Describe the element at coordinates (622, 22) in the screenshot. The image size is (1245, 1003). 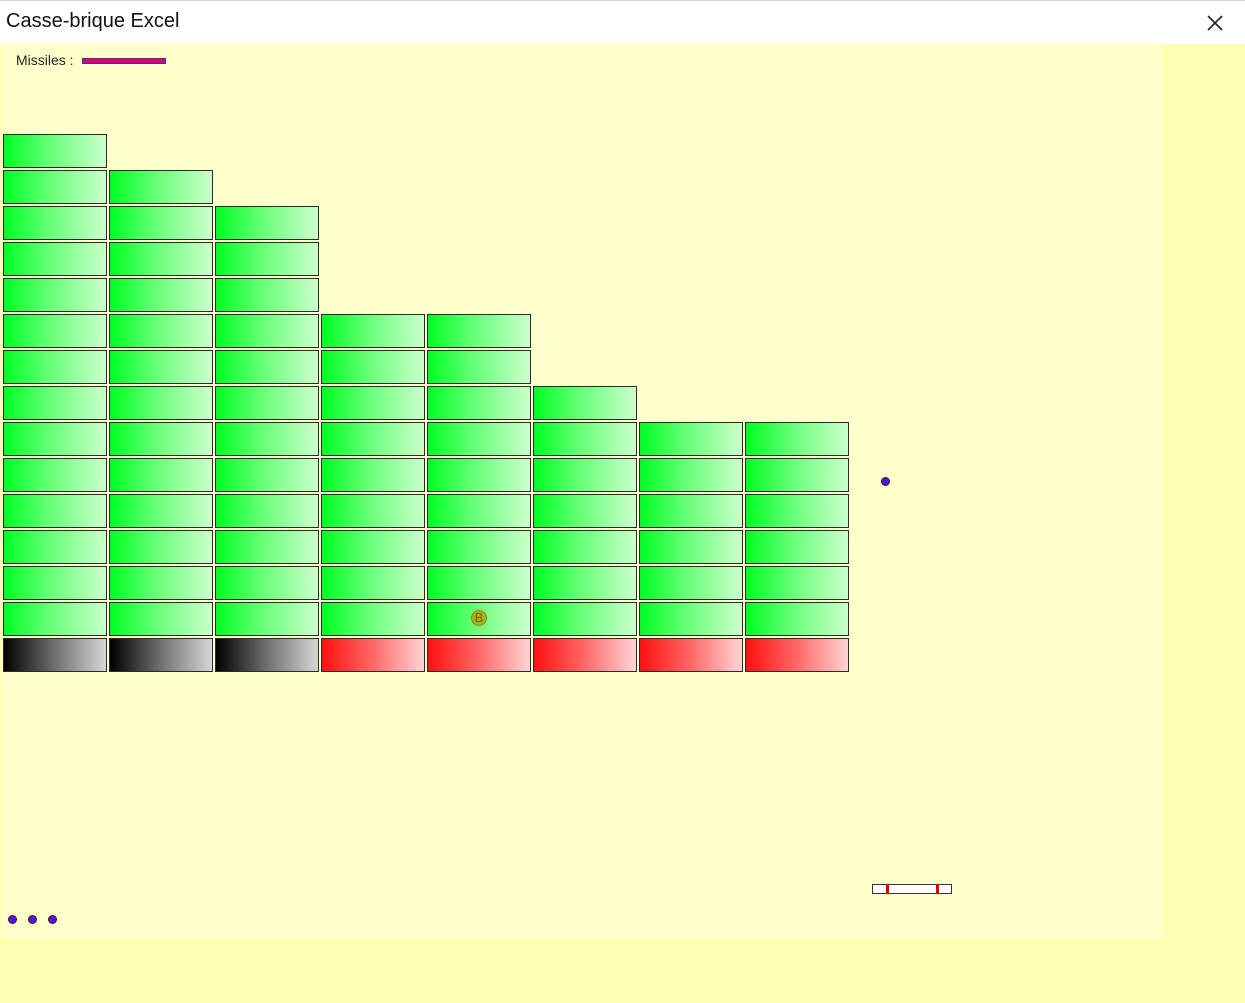
I see `title-bar: Casse-brique Excel` at that location.